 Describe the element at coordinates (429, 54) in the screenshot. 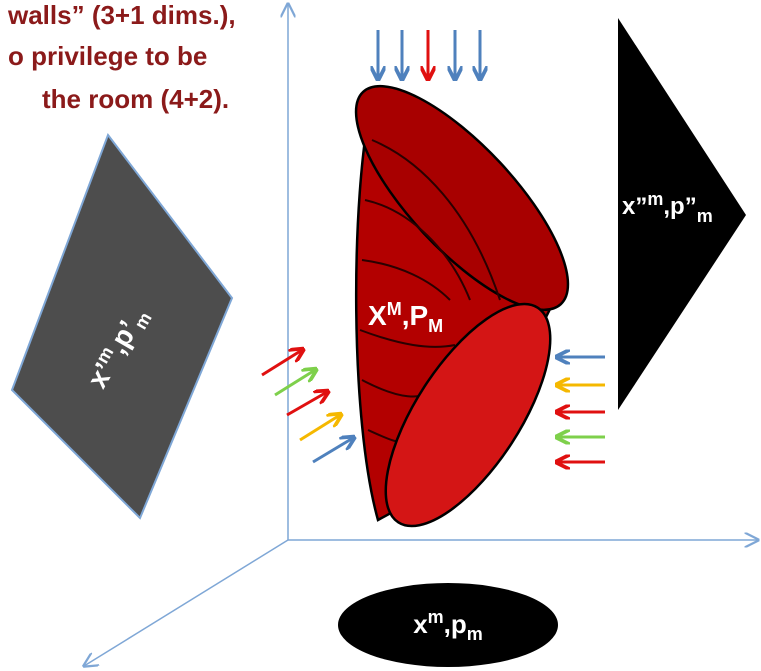

I see `top-arrows` at that location.